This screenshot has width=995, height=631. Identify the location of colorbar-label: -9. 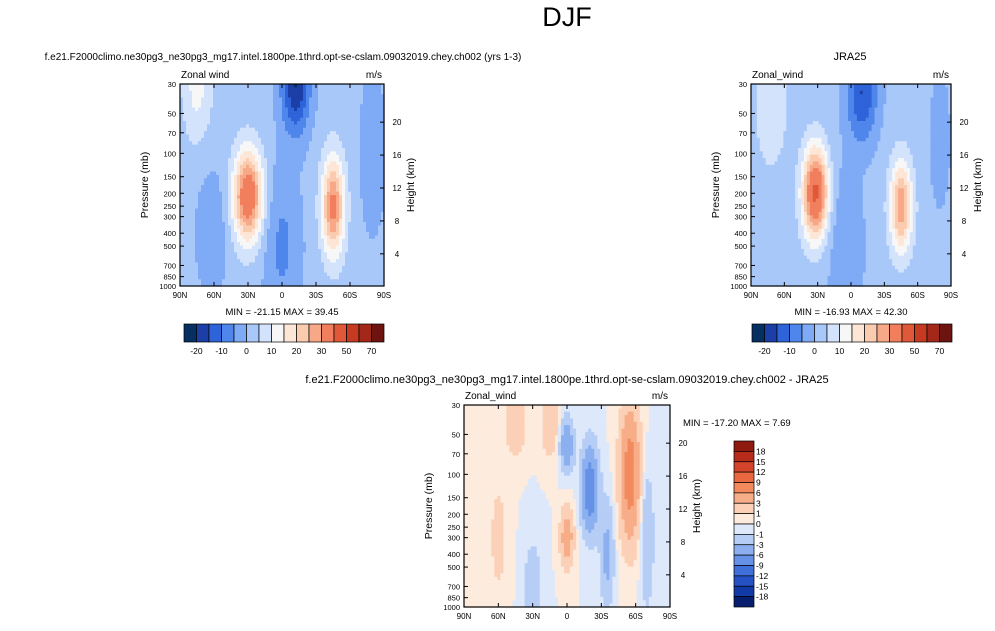
(760, 566).